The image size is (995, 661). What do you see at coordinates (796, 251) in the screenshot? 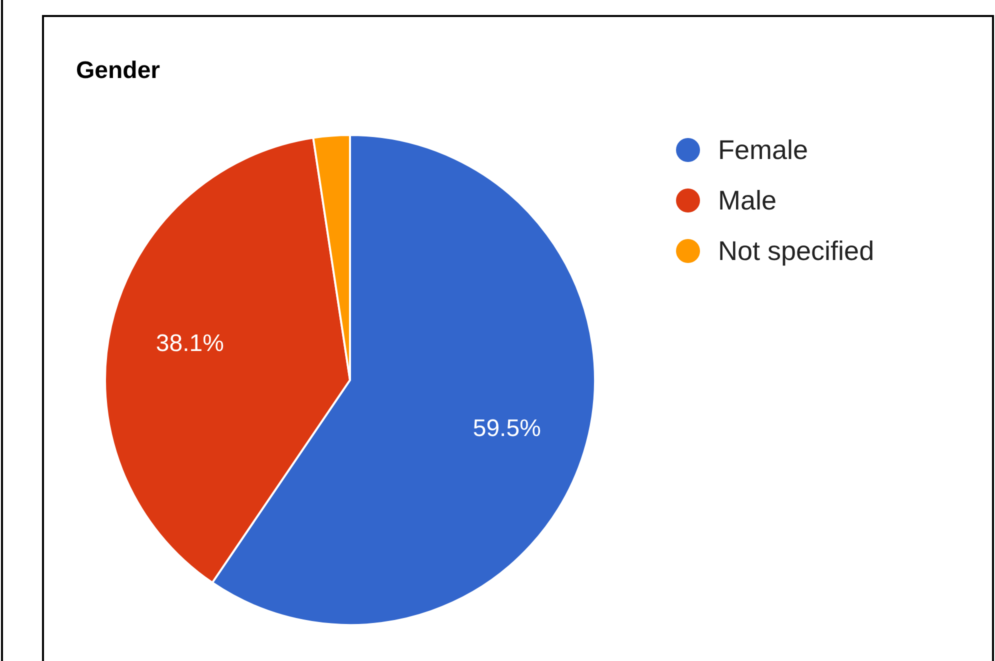
I see `legend-label: Not specified` at bounding box center [796, 251].